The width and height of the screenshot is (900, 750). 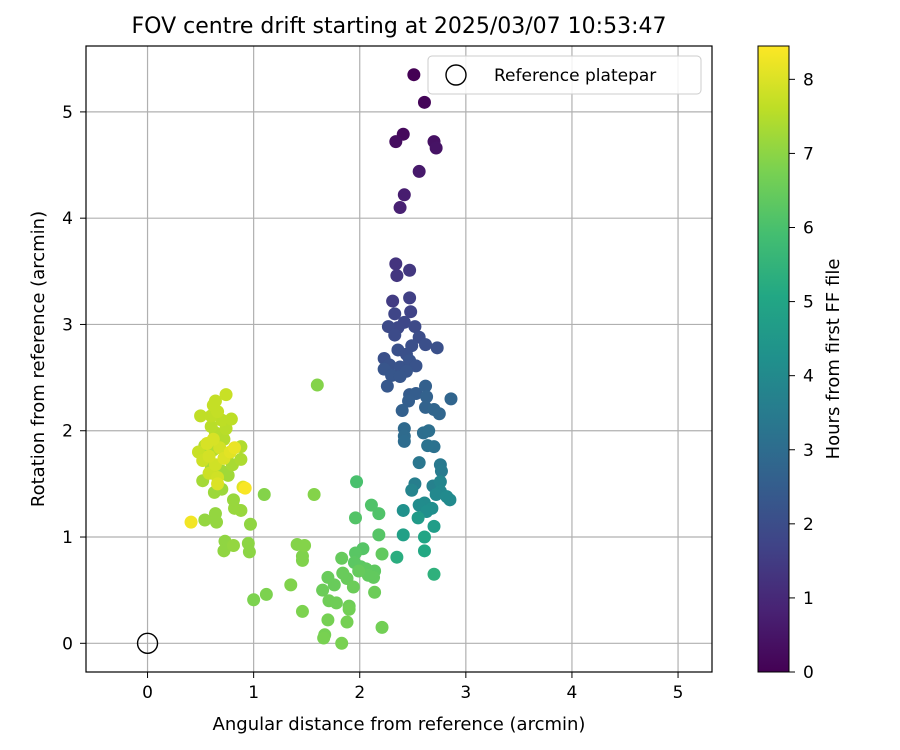 I want to click on reference-marker, so click(x=147, y=643).